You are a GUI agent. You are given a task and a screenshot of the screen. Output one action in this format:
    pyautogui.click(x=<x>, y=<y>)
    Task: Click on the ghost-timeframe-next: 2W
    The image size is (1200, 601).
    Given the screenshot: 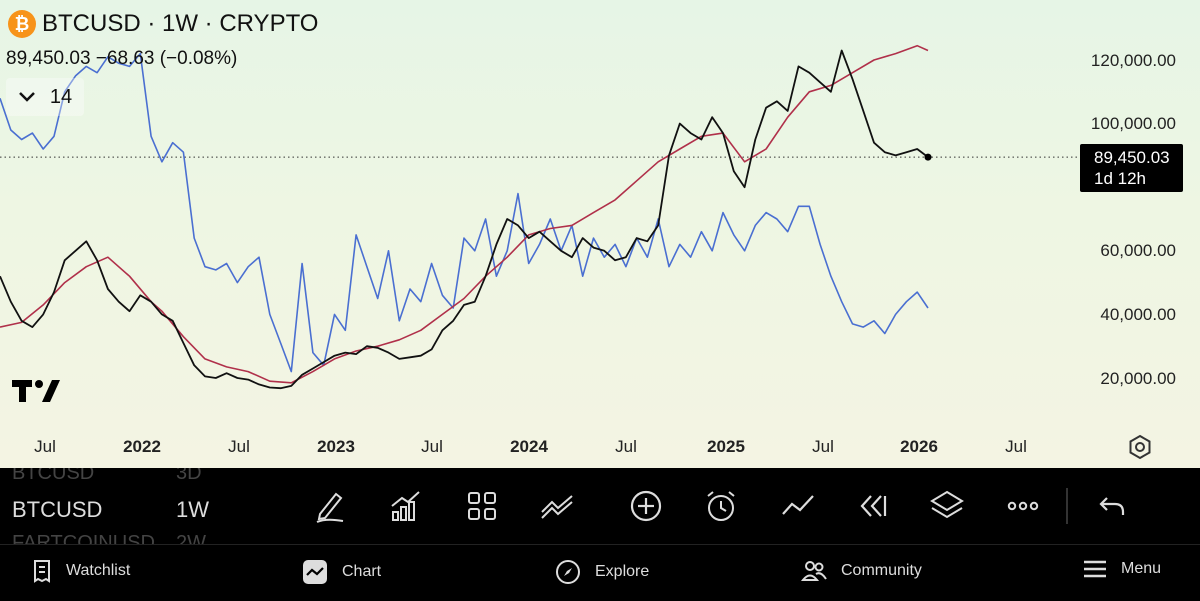 What is the action you would take?
    pyautogui.click(x=191, y=538)
    